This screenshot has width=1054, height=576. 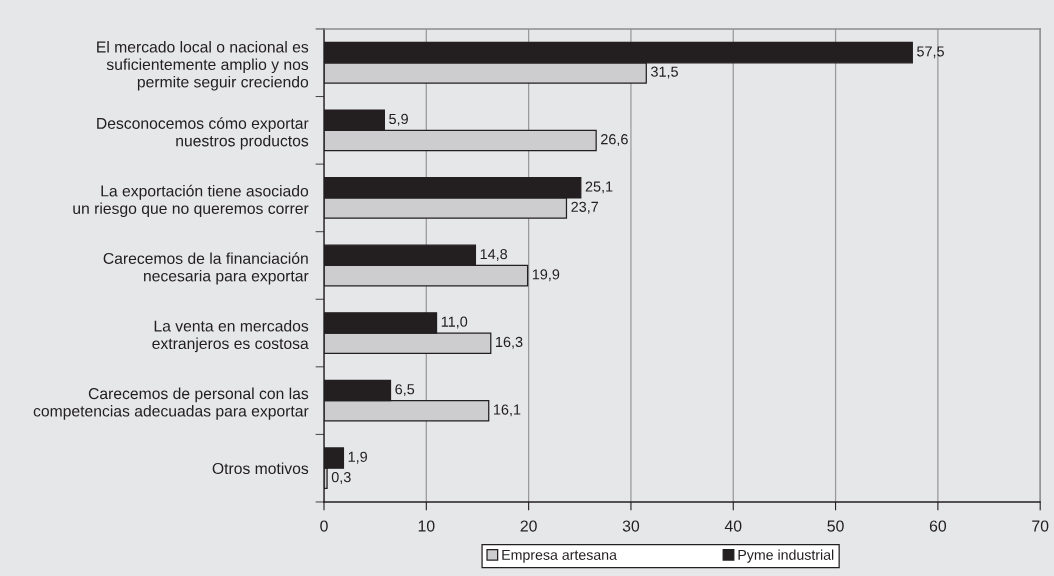 What do you see at coordinates (599, 187) in the screenshot?
I see `data-label: 25,1` at bounding box center [599, 187].